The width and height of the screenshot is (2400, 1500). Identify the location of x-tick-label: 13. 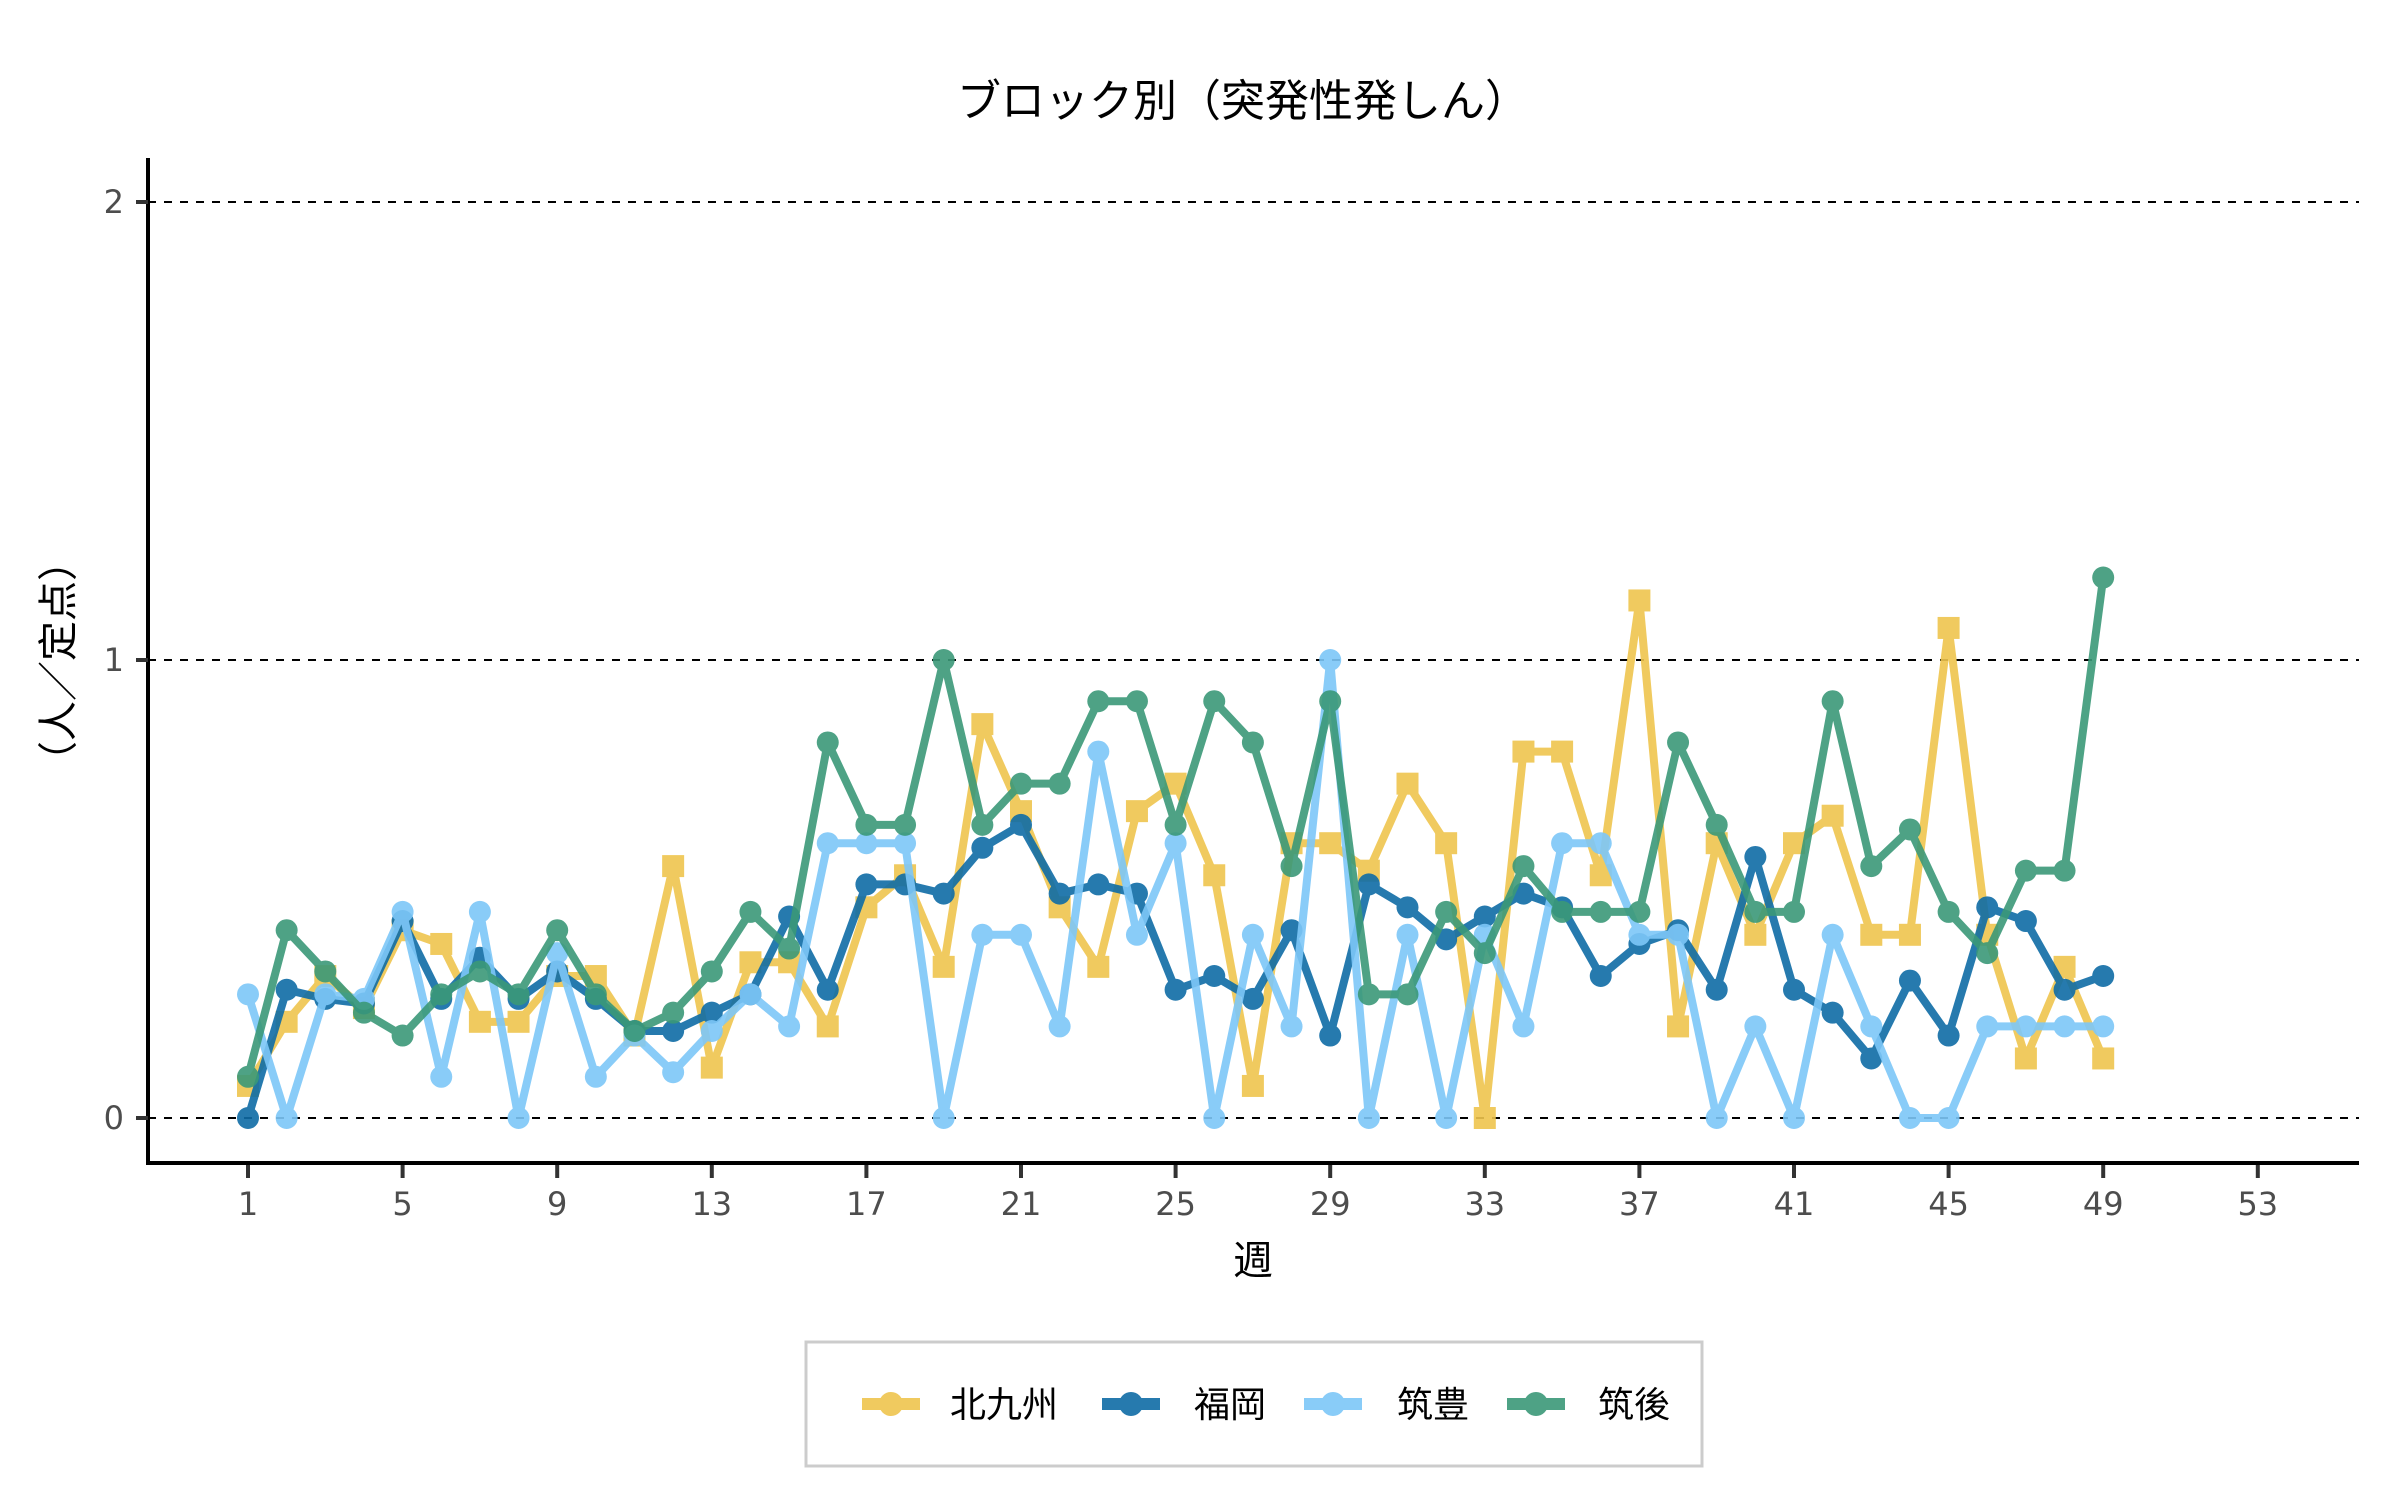
(711, 1204).